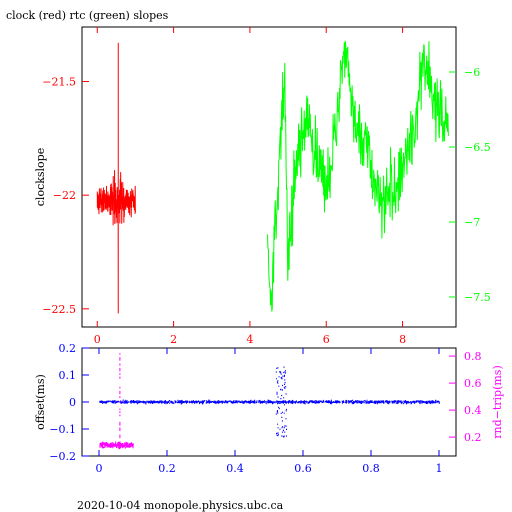  Describe the element at coordinates (477, 297) in the screenshot. I see `top-y2-tick-label: −7.5` at that location.